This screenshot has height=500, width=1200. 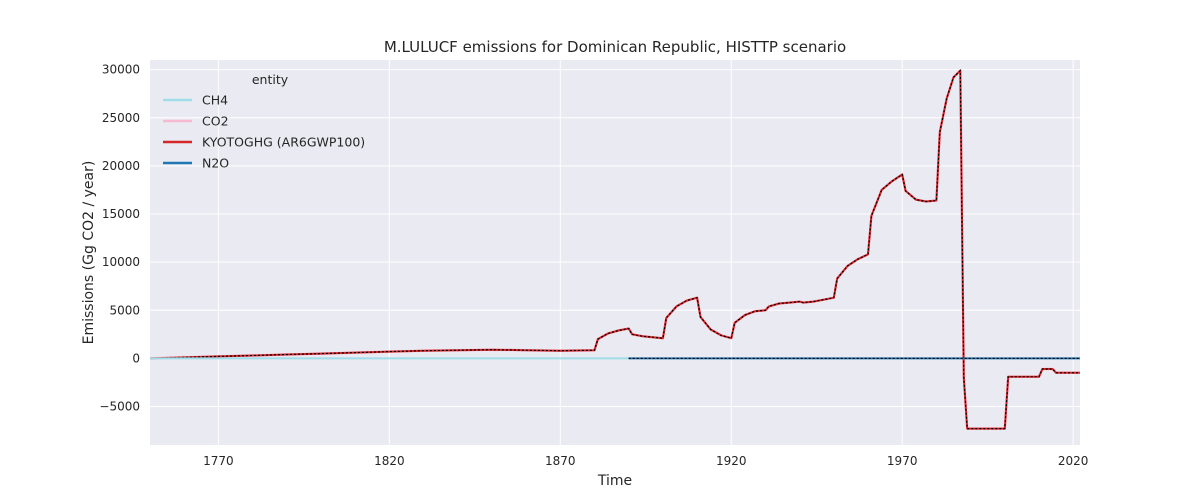 What do you see at coordinates (215, 100) in the screenshot?
I see `legend-label: CH4` at bounding box center [215, 100].